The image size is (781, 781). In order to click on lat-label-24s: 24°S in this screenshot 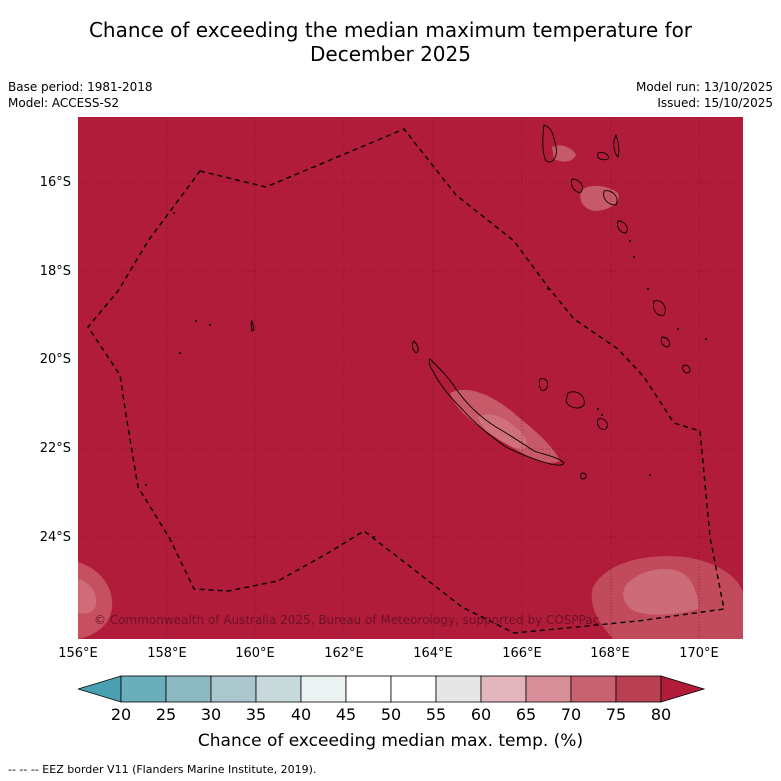, I will do `click(55, 537)`.